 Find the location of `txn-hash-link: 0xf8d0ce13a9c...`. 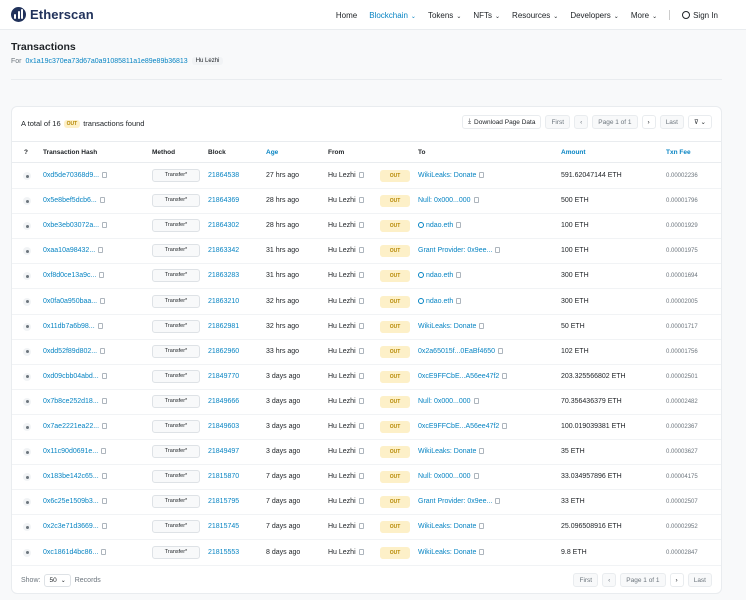

txn-hash-link: 0xf8d0ce13a9c... is located at coordinates (70, 276).